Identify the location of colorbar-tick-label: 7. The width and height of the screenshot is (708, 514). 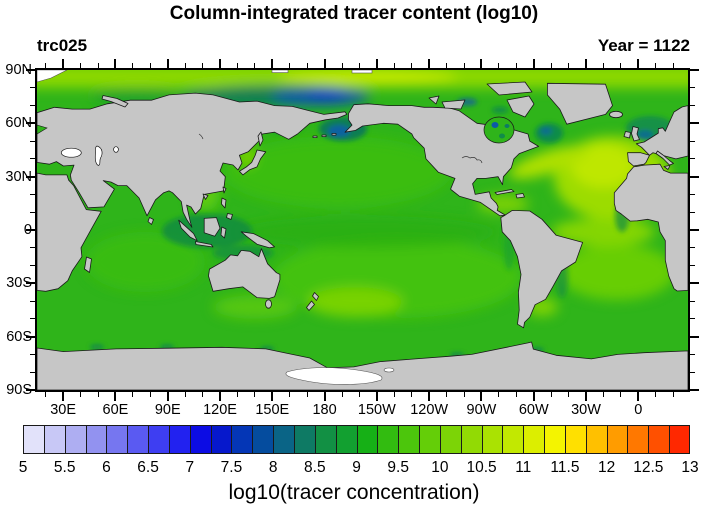
(190, 467).